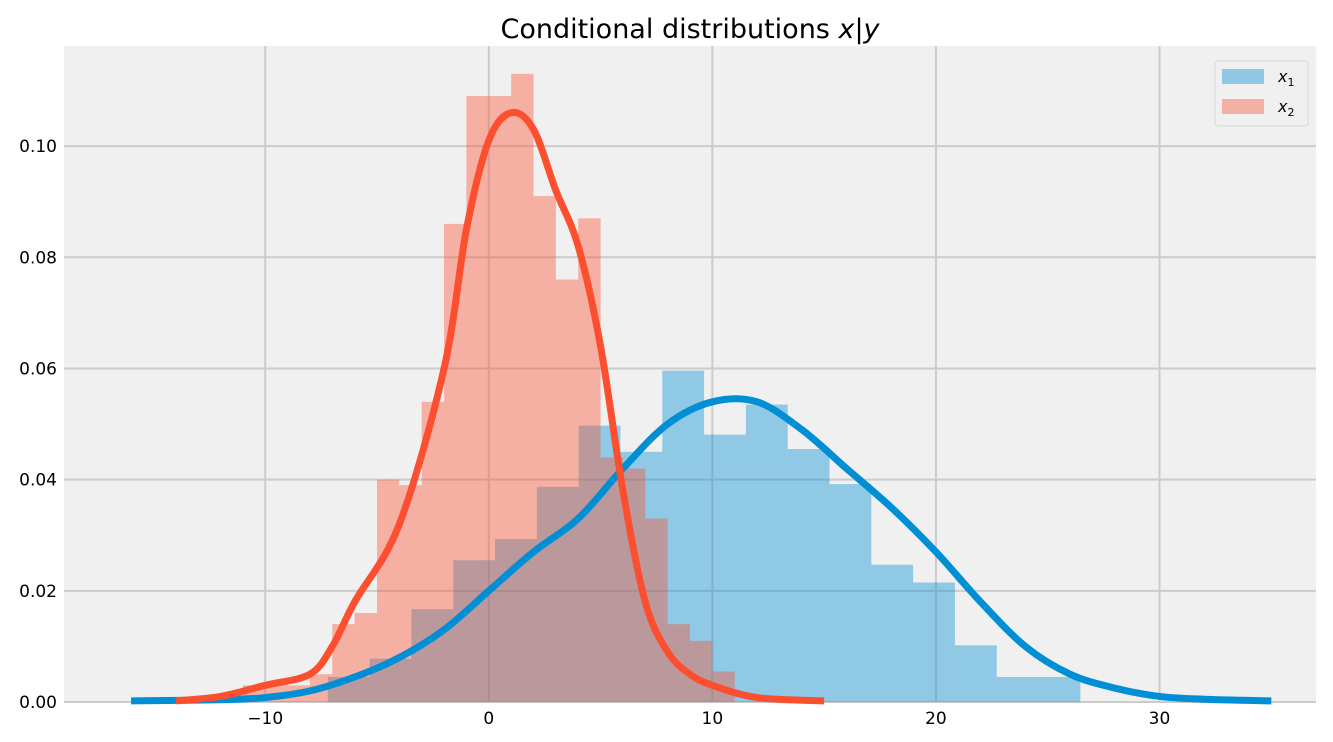  Describe the element at coordinates (1243, 106) in the screenshot. I see `legend-swatch-x2` at that location.